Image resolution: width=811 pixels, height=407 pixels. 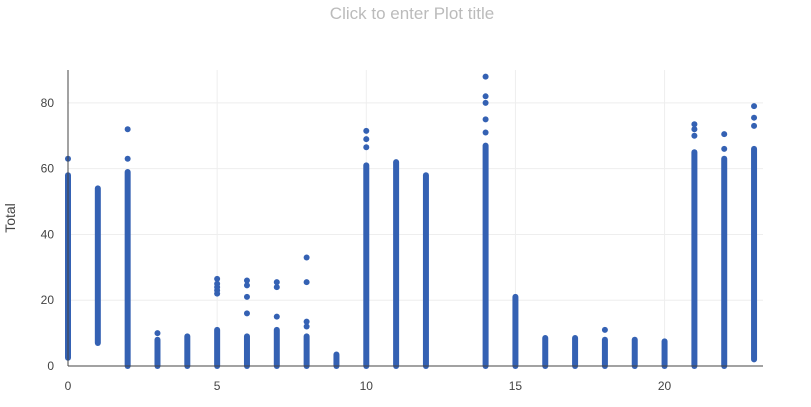 What do you see at coordinates (48, 169) in the screenshot?
I see `y-tick-label: 60` at bounding box center [48, 169].